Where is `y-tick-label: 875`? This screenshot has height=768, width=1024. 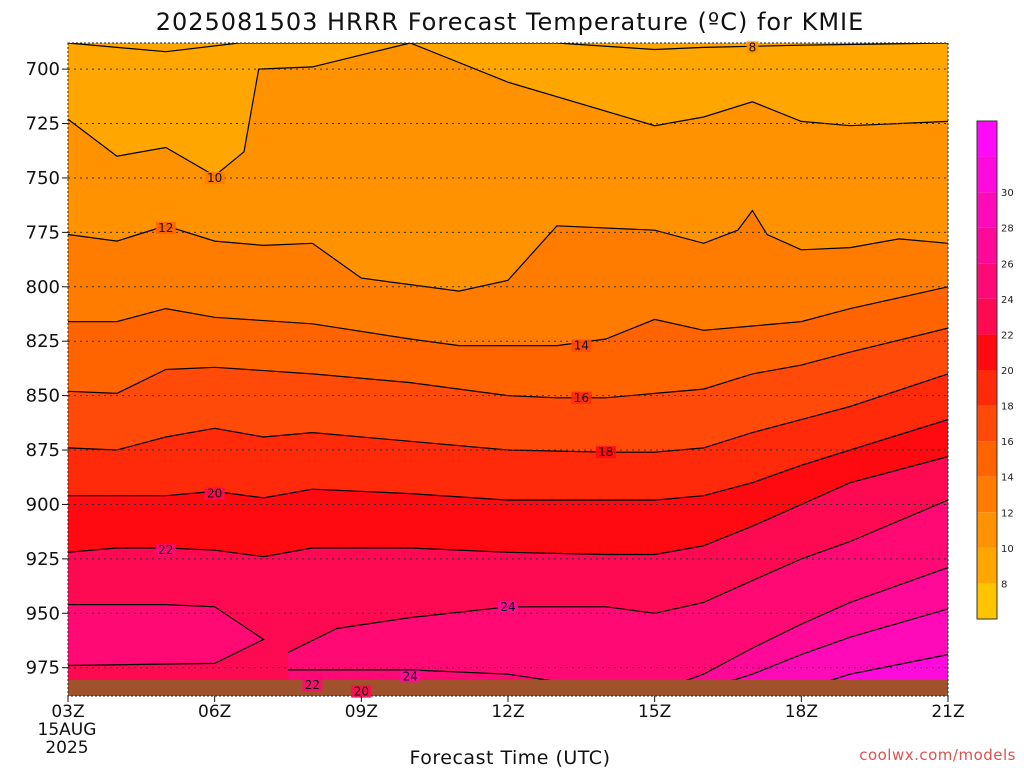
y-tick-label: 875 is located at coordinates (43, 450).